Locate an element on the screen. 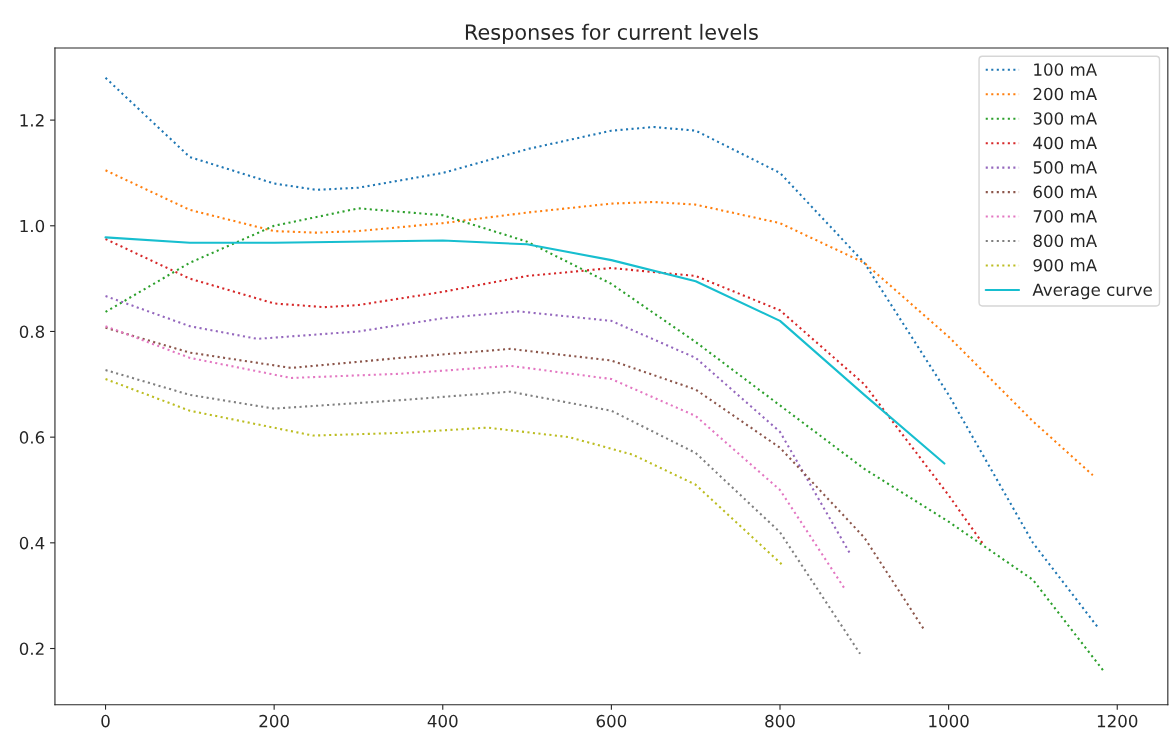  x-tick-label: 800 is located at coordinates (780, 721).